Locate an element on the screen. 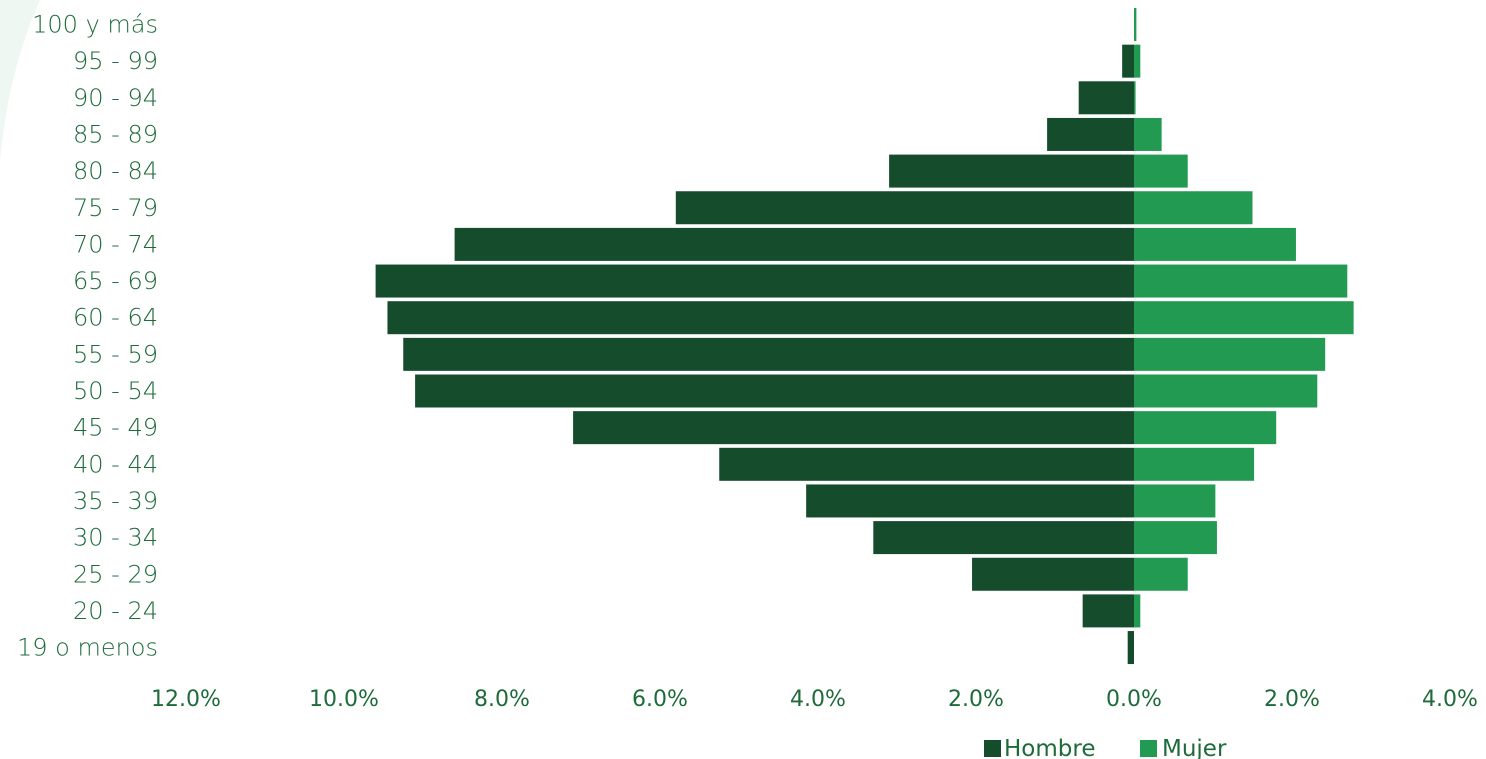 This screenshot has width=1486, height=759. legend-label-mujer: Mujer is located at coordinates (1194, 747).